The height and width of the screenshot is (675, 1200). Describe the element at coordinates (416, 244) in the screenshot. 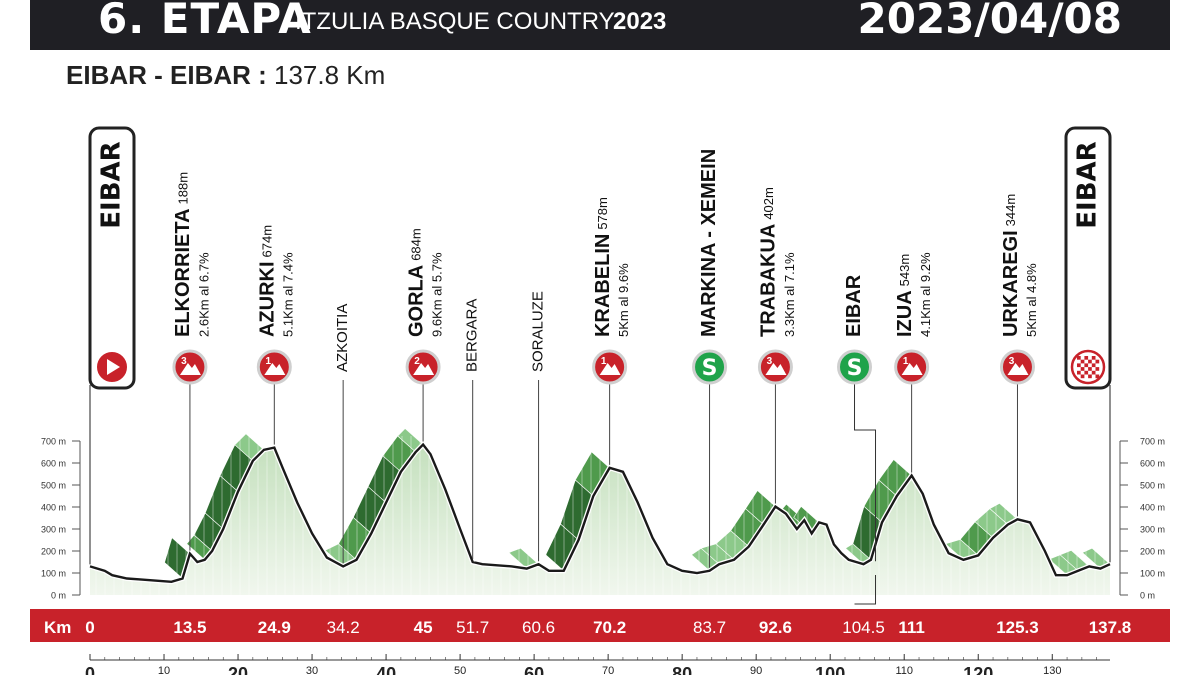

I see `altitude: 684m` at that location.